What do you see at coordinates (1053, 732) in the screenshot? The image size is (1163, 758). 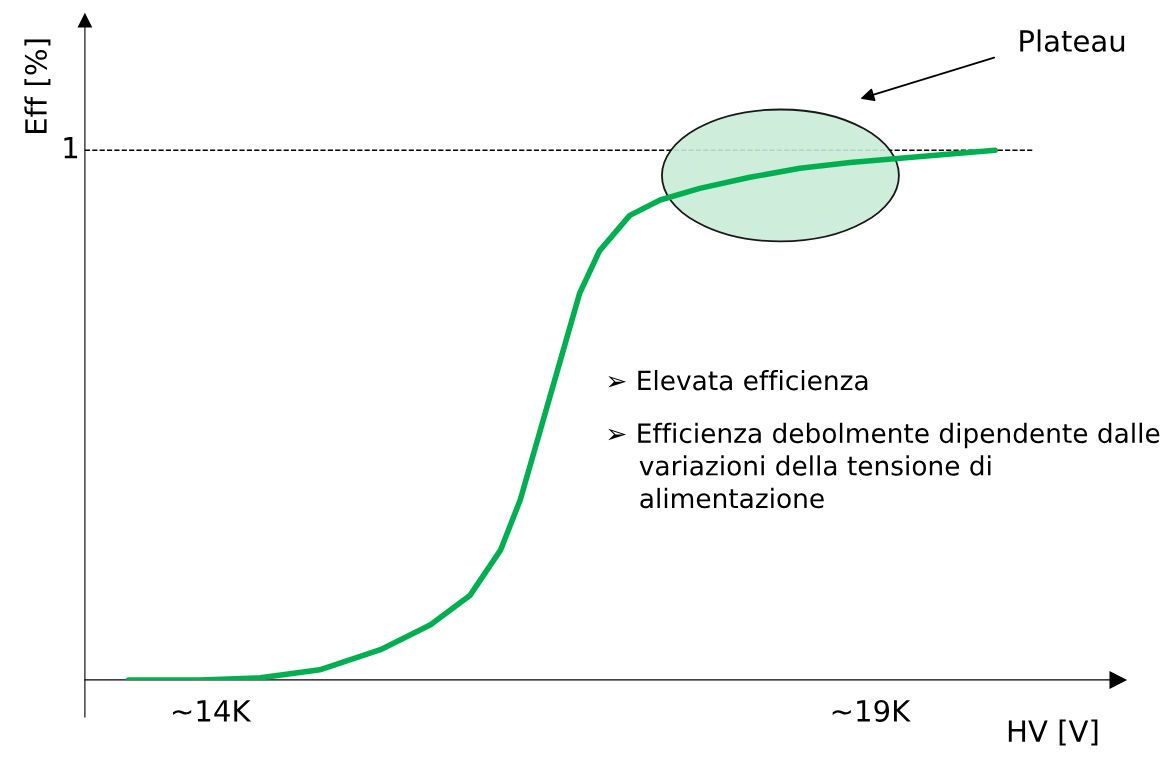 I see `x-axis-title: HV [V]` at bounding box center [1053, 732].